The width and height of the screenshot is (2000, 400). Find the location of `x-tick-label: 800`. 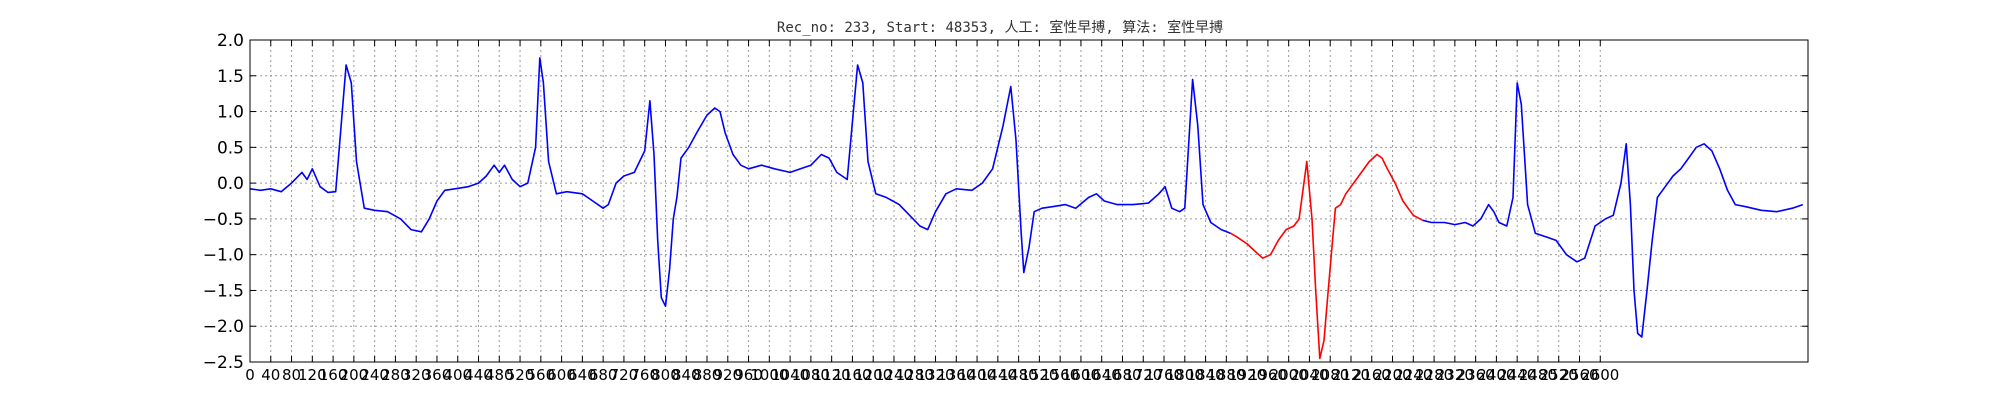

x-tick-label: 800 is located at coordinates (665, 375).